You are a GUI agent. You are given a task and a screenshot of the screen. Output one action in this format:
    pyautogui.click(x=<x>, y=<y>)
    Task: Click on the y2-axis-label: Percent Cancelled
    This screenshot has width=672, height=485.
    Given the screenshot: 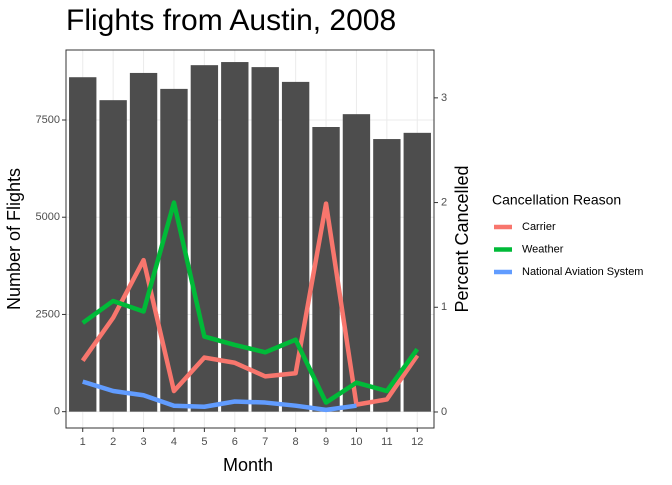 What is the action you would take?
    pyautogui.click(x=462, y=238)
    